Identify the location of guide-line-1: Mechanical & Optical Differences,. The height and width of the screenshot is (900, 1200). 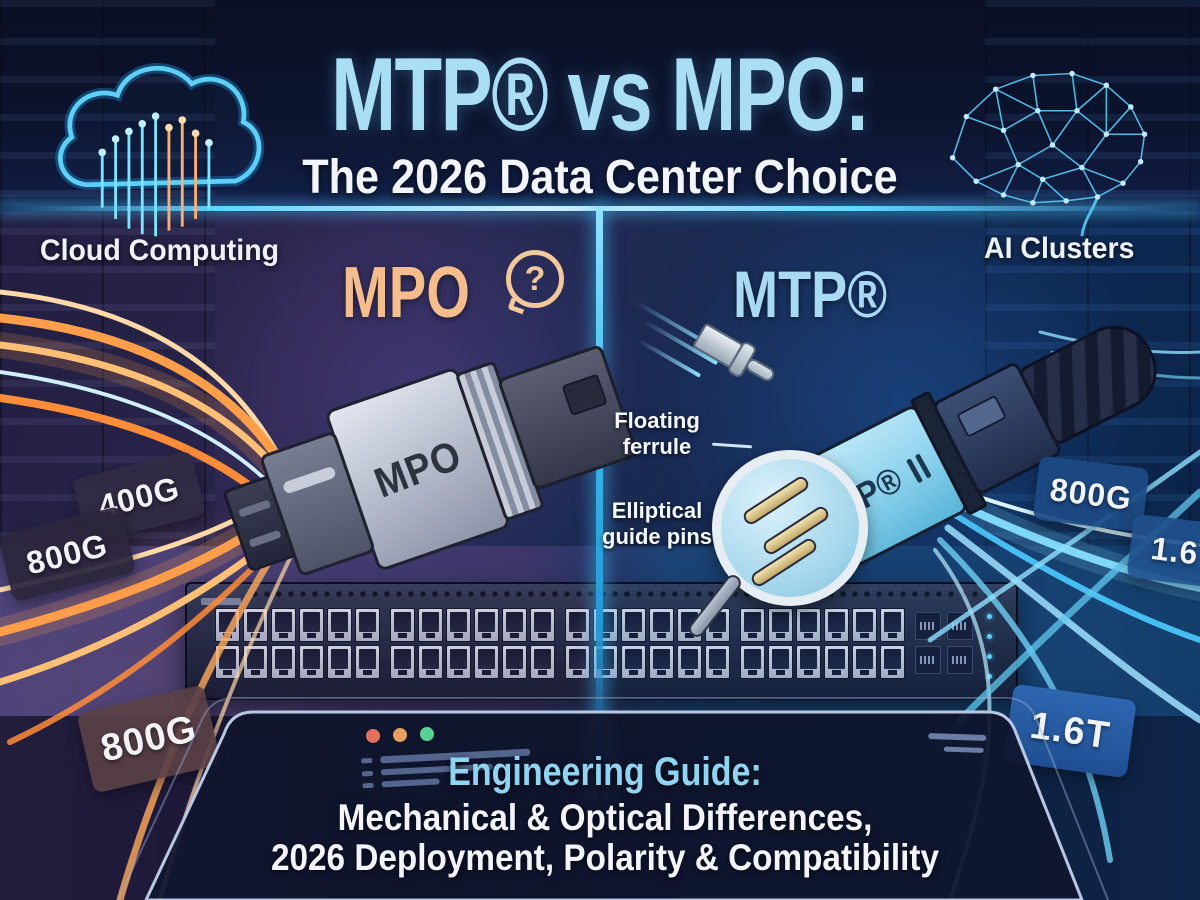
(605, 817).